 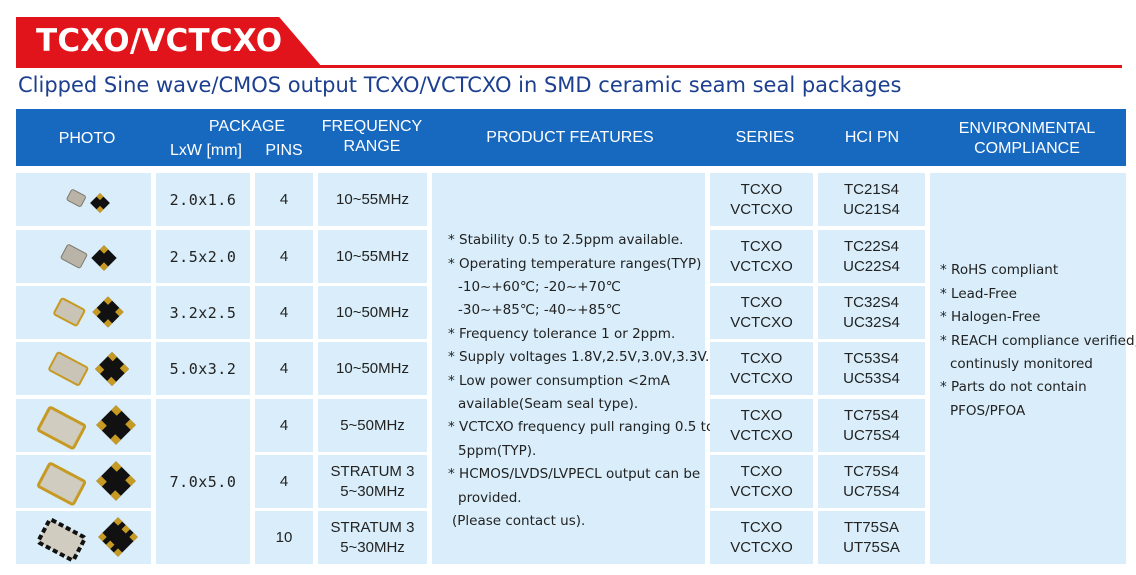 I want to click on page-title: TCXO/VCTCXO, so click(x=159, y=41).